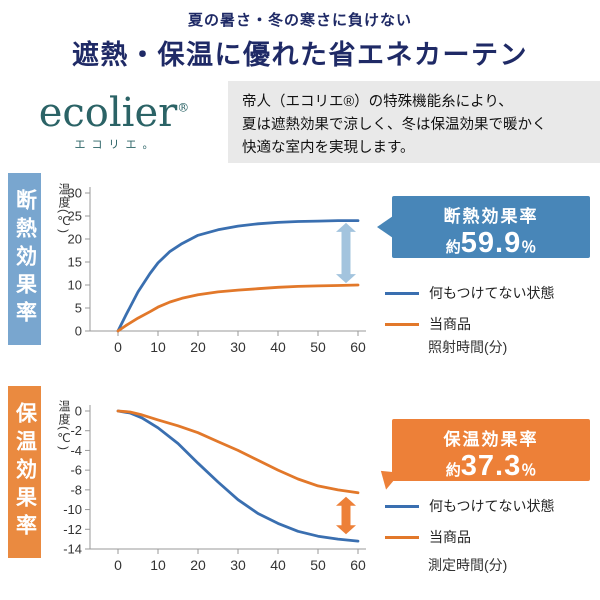 Image resolution: width=600 pixels, height=600 pixels. What do you see at coordinates (76, 489) in the screenshot?
I see `svg-text: -8` at bounding box center [76, 489].